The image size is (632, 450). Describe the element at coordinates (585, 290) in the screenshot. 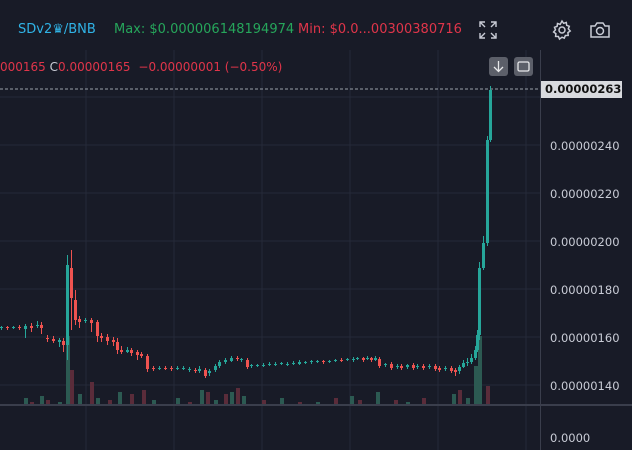

I see `price-tick: 0.00000180` at that location.